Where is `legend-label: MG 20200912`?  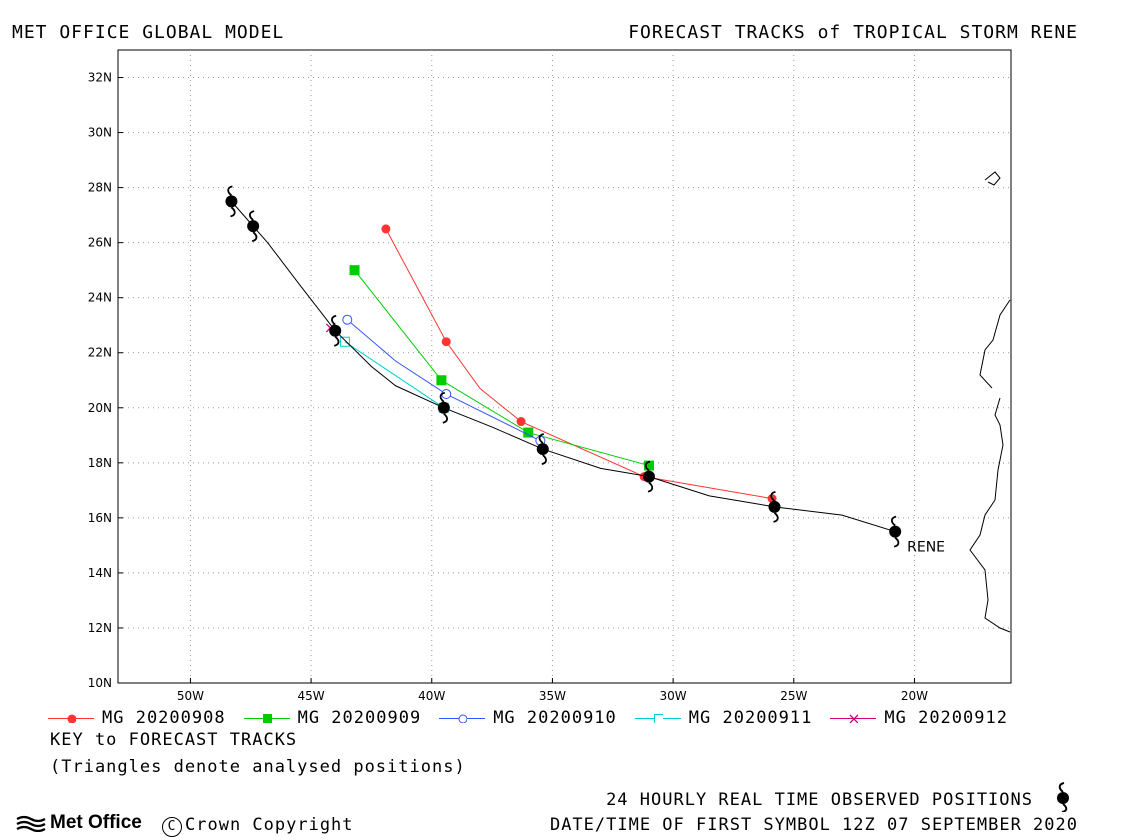
legend-label: MG 20200912 is located at coordinates (946, 718).